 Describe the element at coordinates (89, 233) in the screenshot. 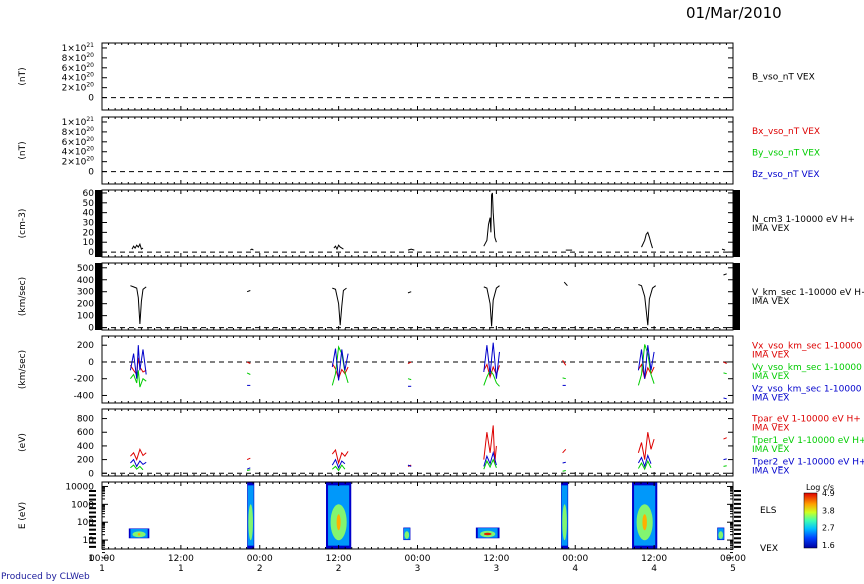

I see `y-tick-label: 20` at that location.